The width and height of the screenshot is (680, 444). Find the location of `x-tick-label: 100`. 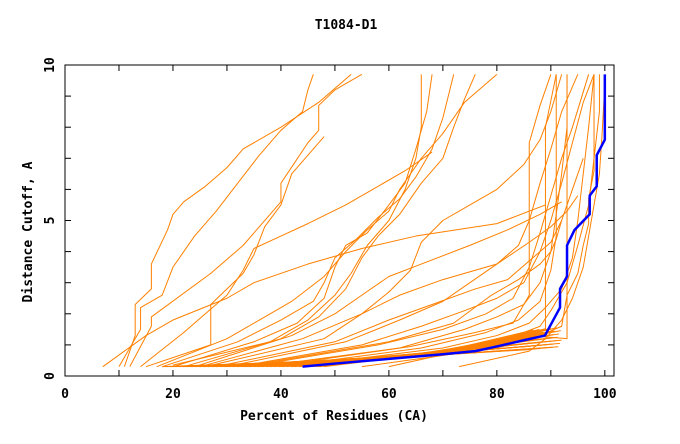

x-tick-label: 100 is located at coordinates (605, 394).